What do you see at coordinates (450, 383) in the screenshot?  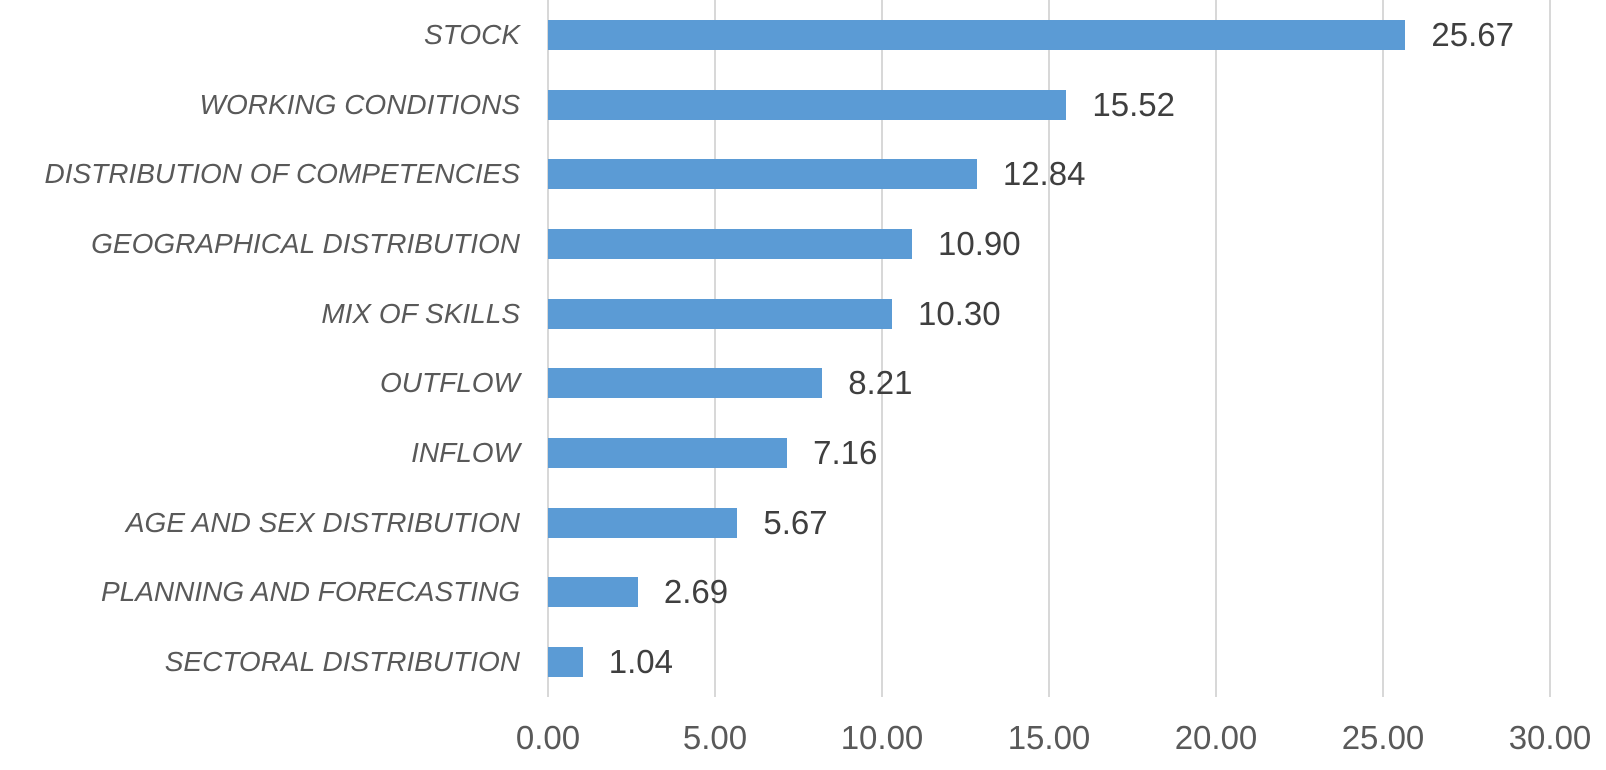 I see `category-label: OUTFLOW` at bounding box center [450, 383].